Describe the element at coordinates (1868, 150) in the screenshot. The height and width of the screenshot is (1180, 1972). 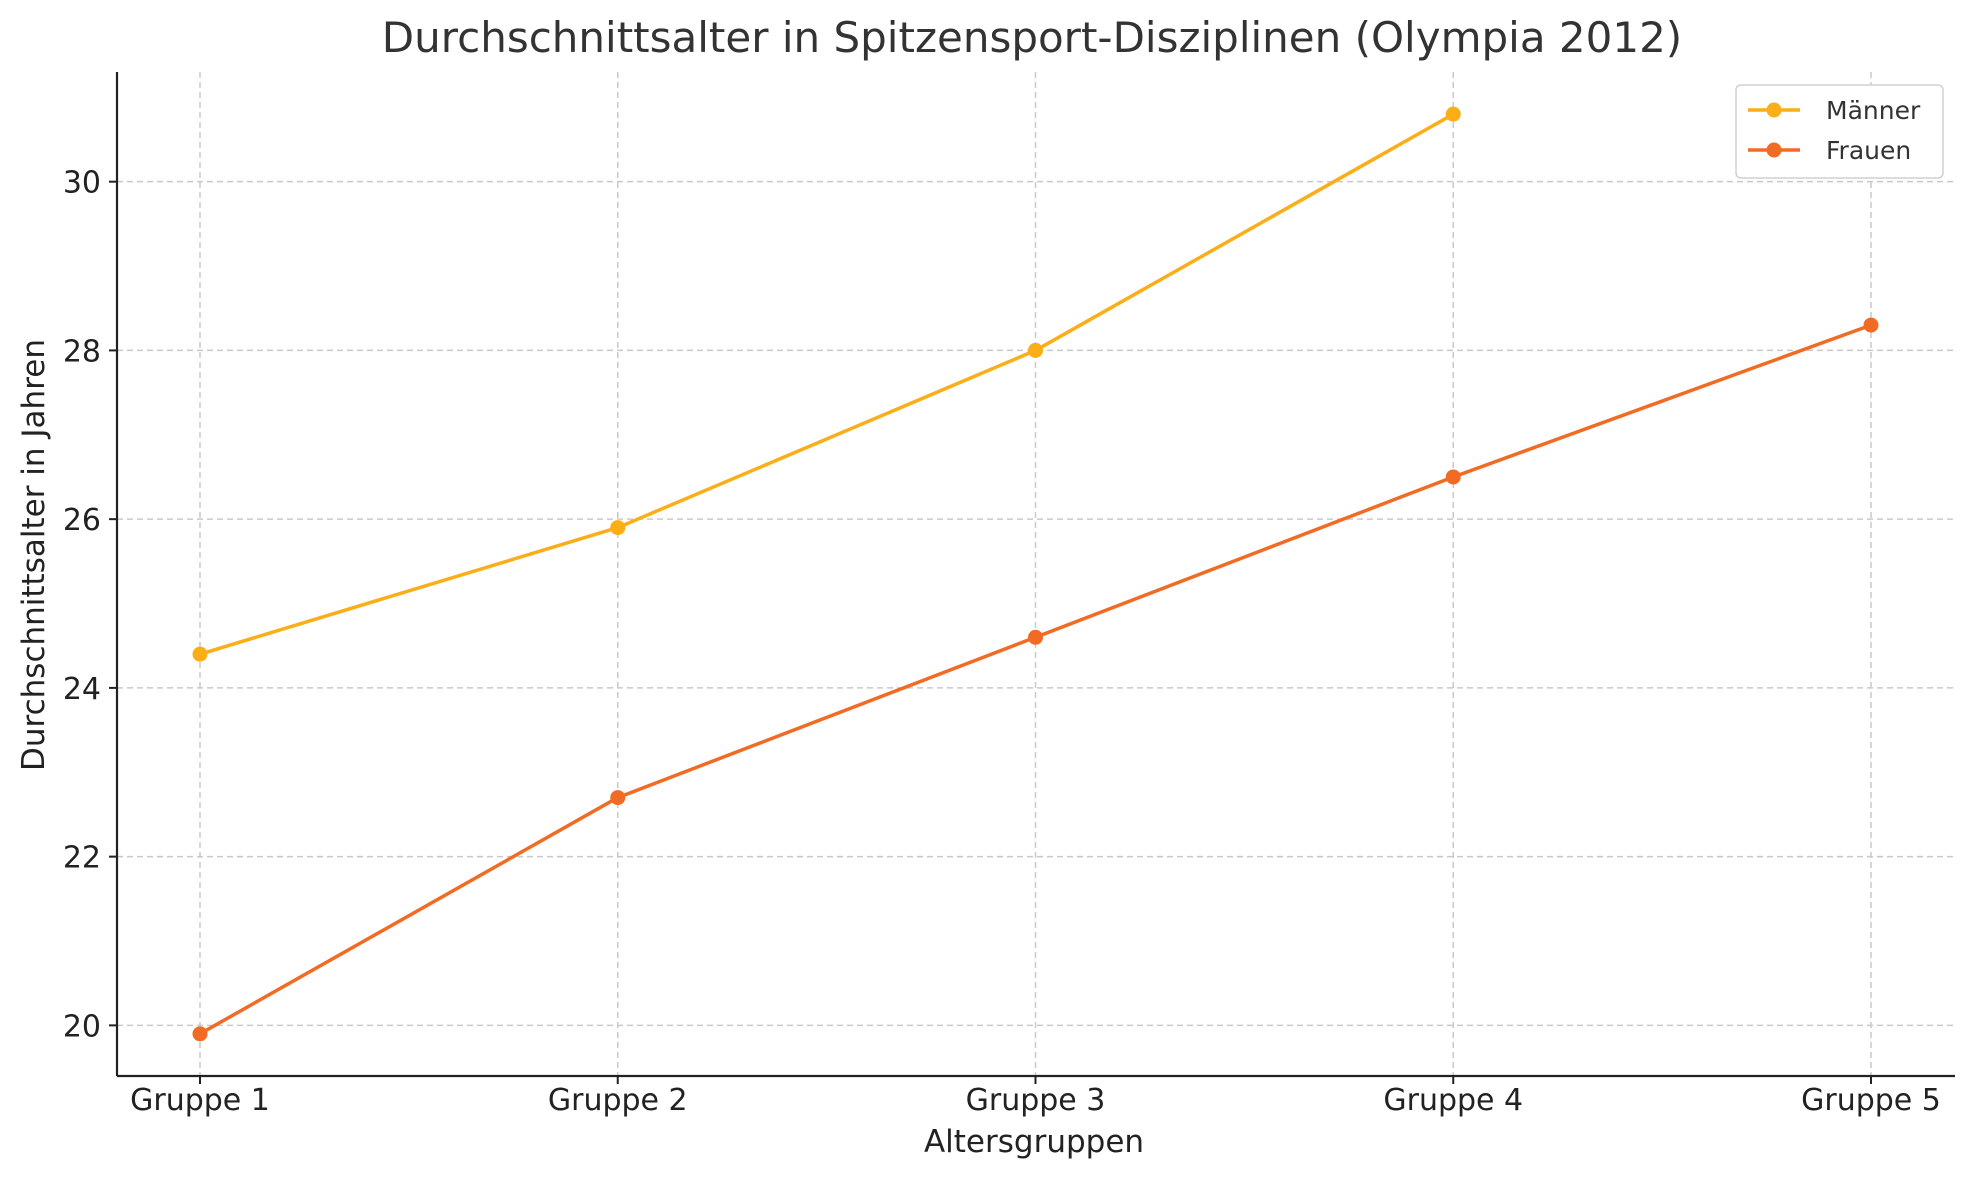
I see `legend-label: Frauen` at that location.